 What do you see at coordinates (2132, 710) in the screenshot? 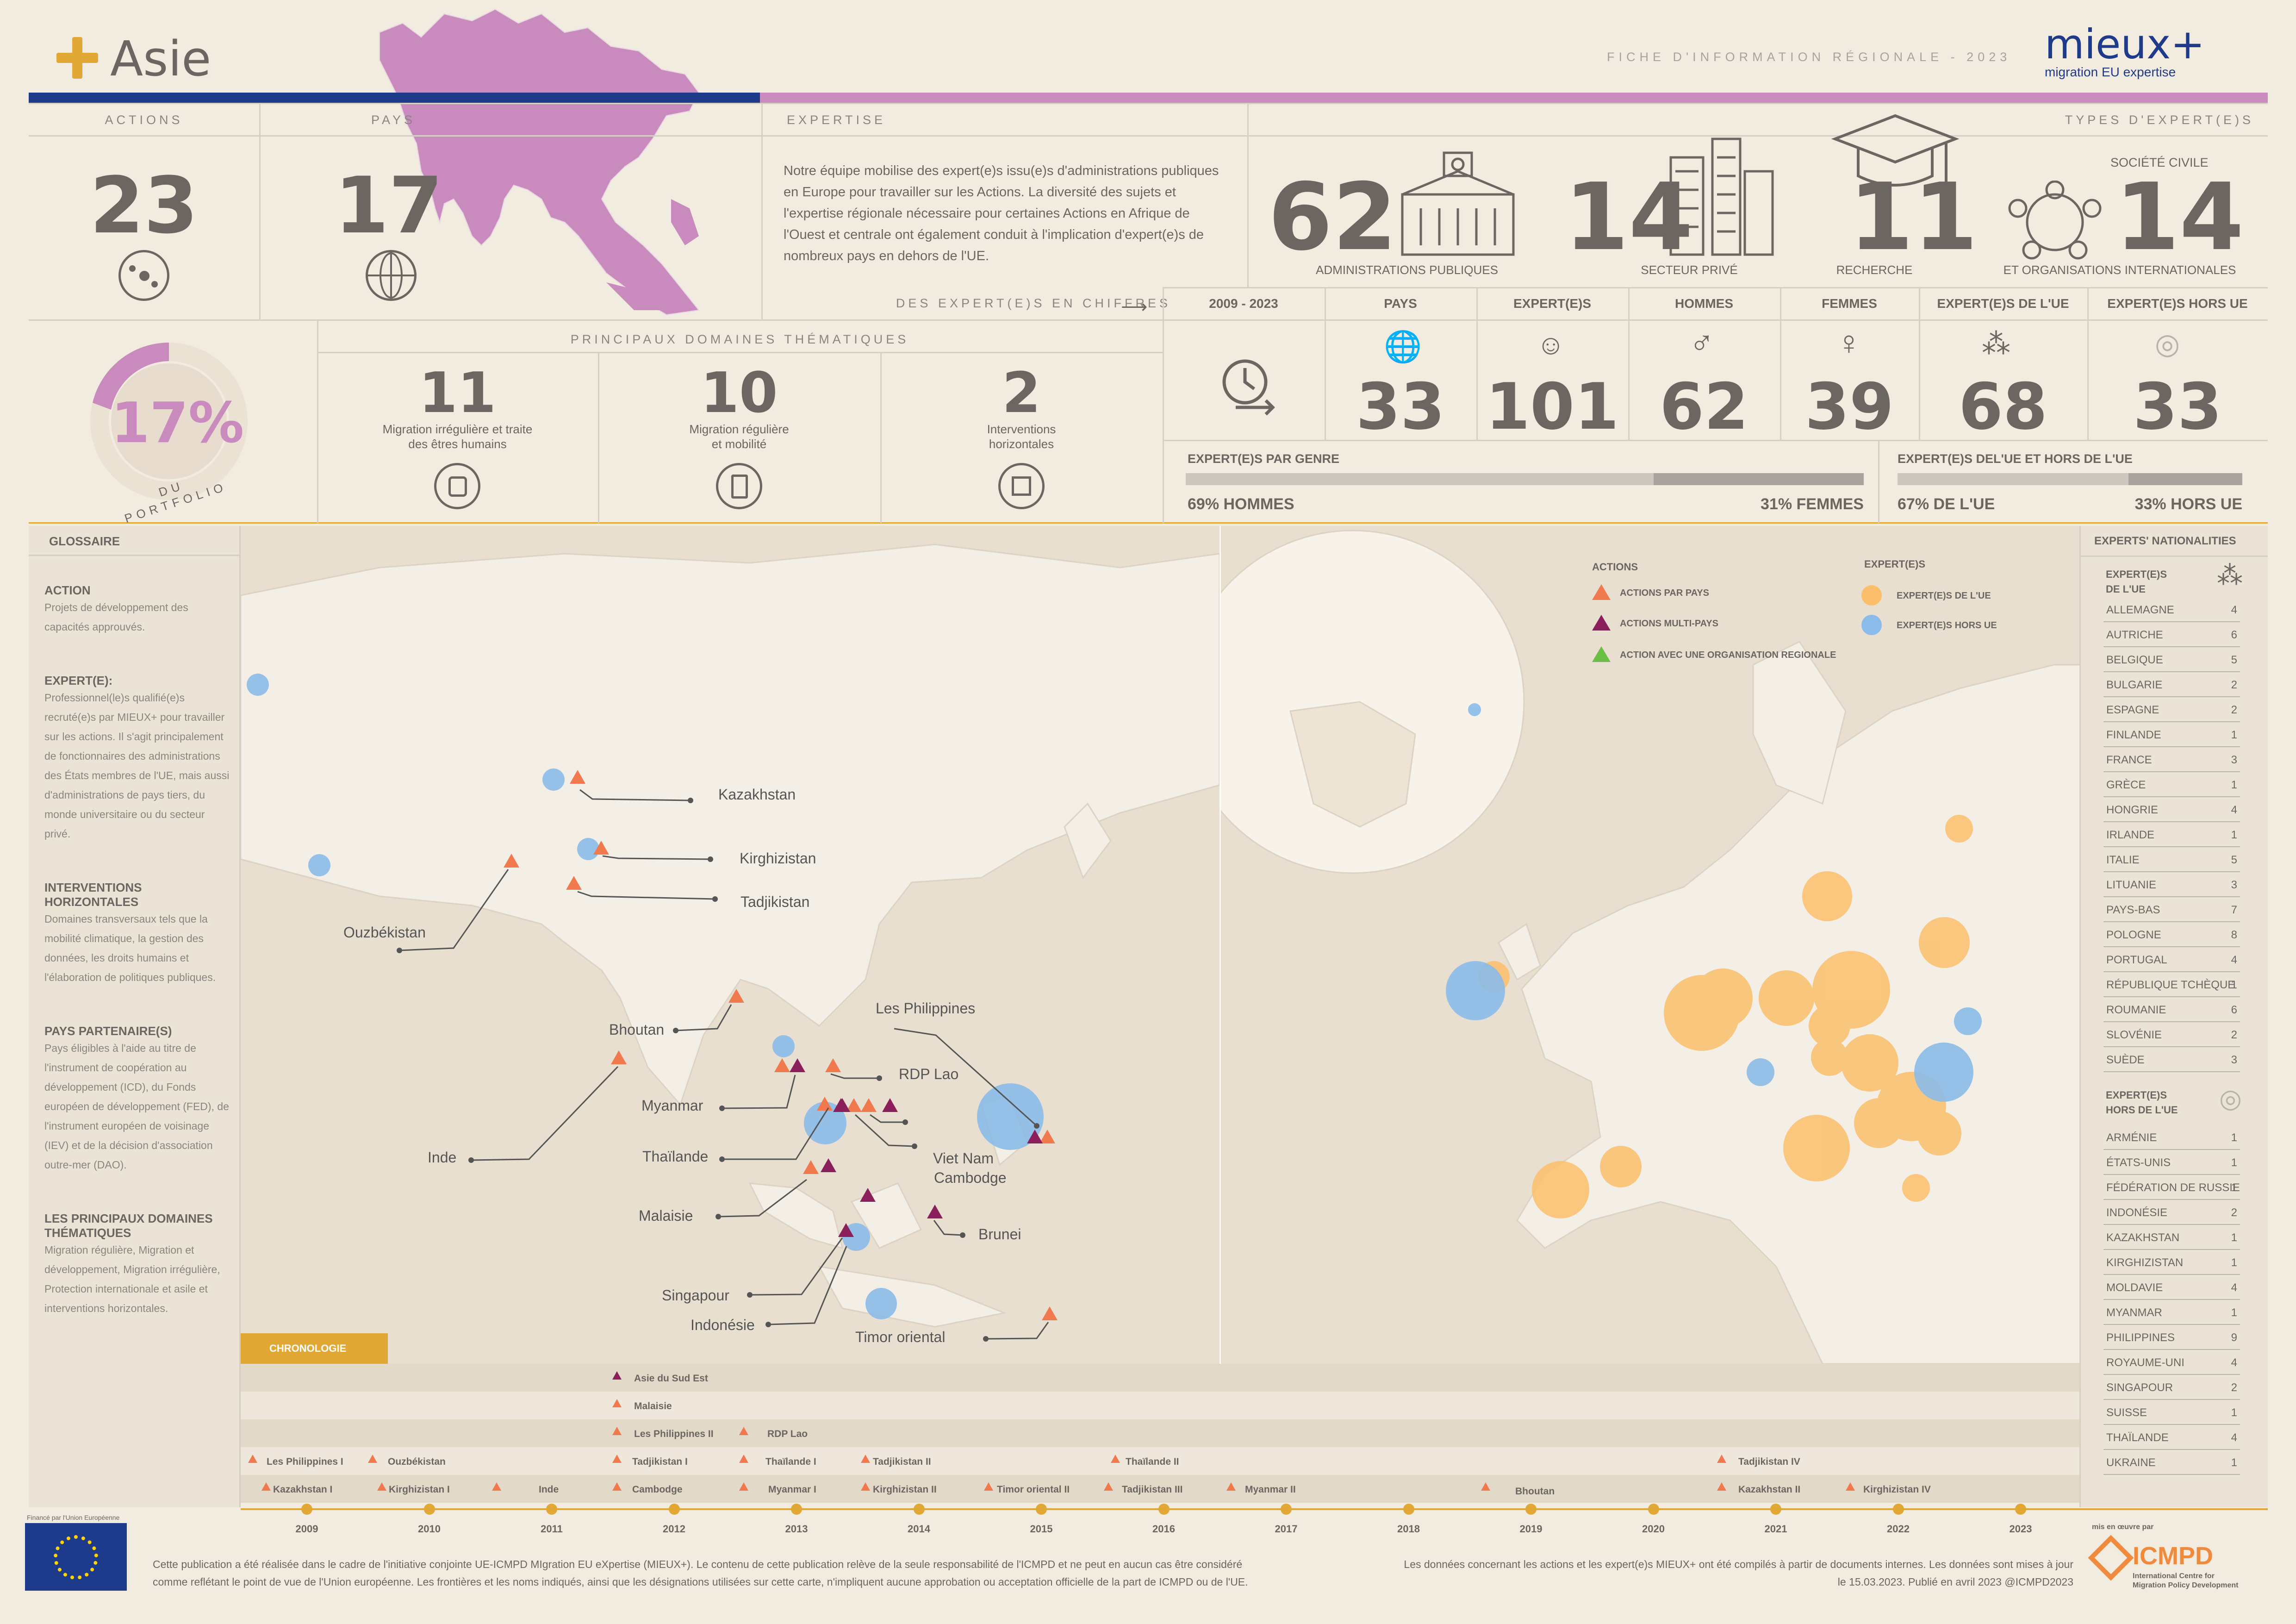
I see `nat-country: ESPAGNE` at bounding box center [2132, 710].